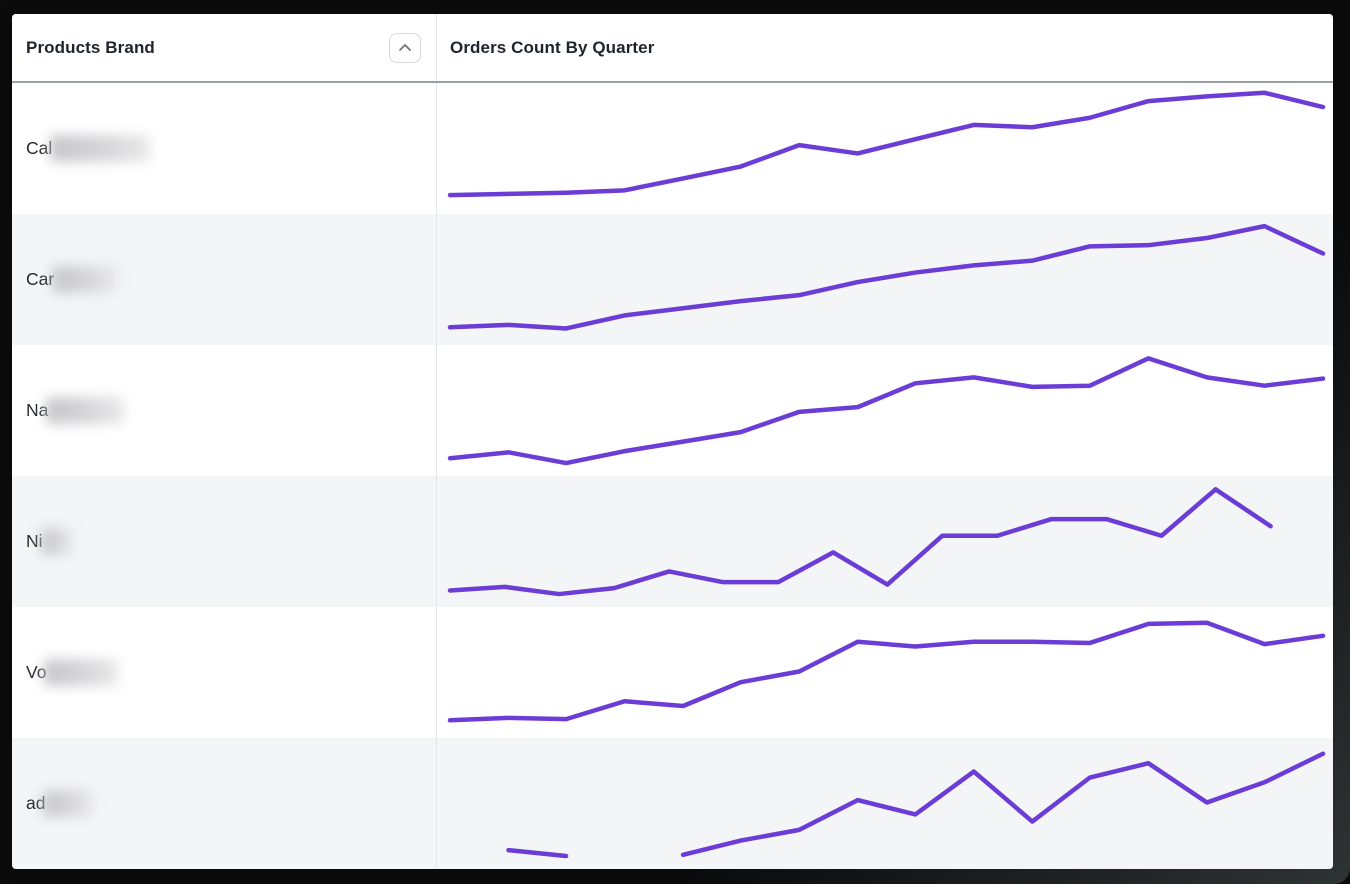 This screenshot has width=1350, height=884. Describe the element at coordinates (36, 672) in the screenshot. I see `brand-name: Vo` at that location.